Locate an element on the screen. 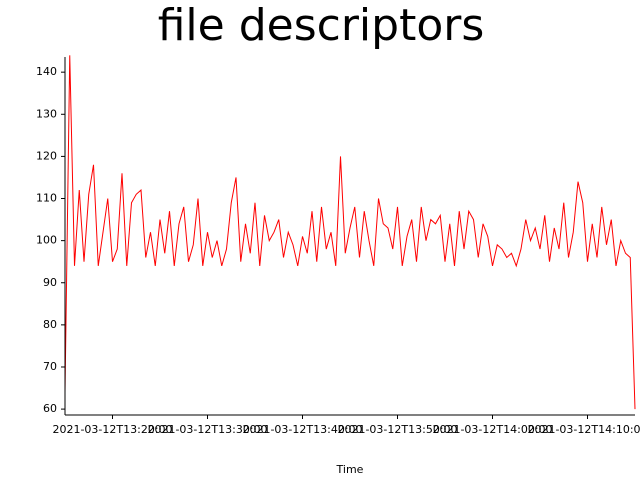 The width and height of the screenshot is (640, 480). x-tick-label: 2021-03-12T14:00:00 is located at coordinates (492, 429).